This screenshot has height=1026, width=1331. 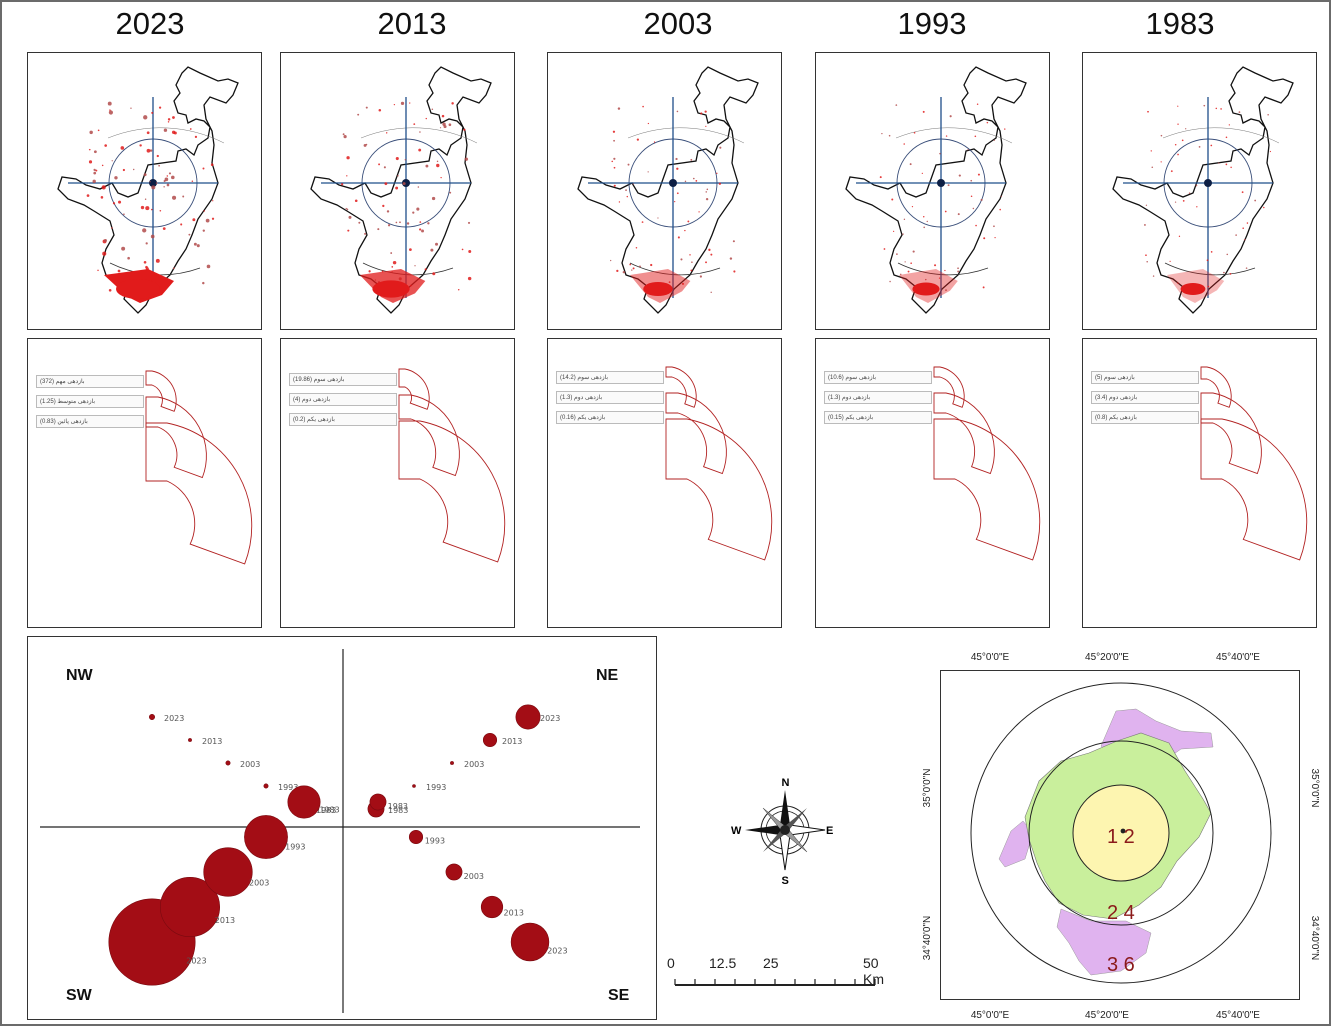 What do you see at coordinates (79, 995) in the screenshot?
I see `quadrant-label-sw: SW` at bounding box center [79, 995].